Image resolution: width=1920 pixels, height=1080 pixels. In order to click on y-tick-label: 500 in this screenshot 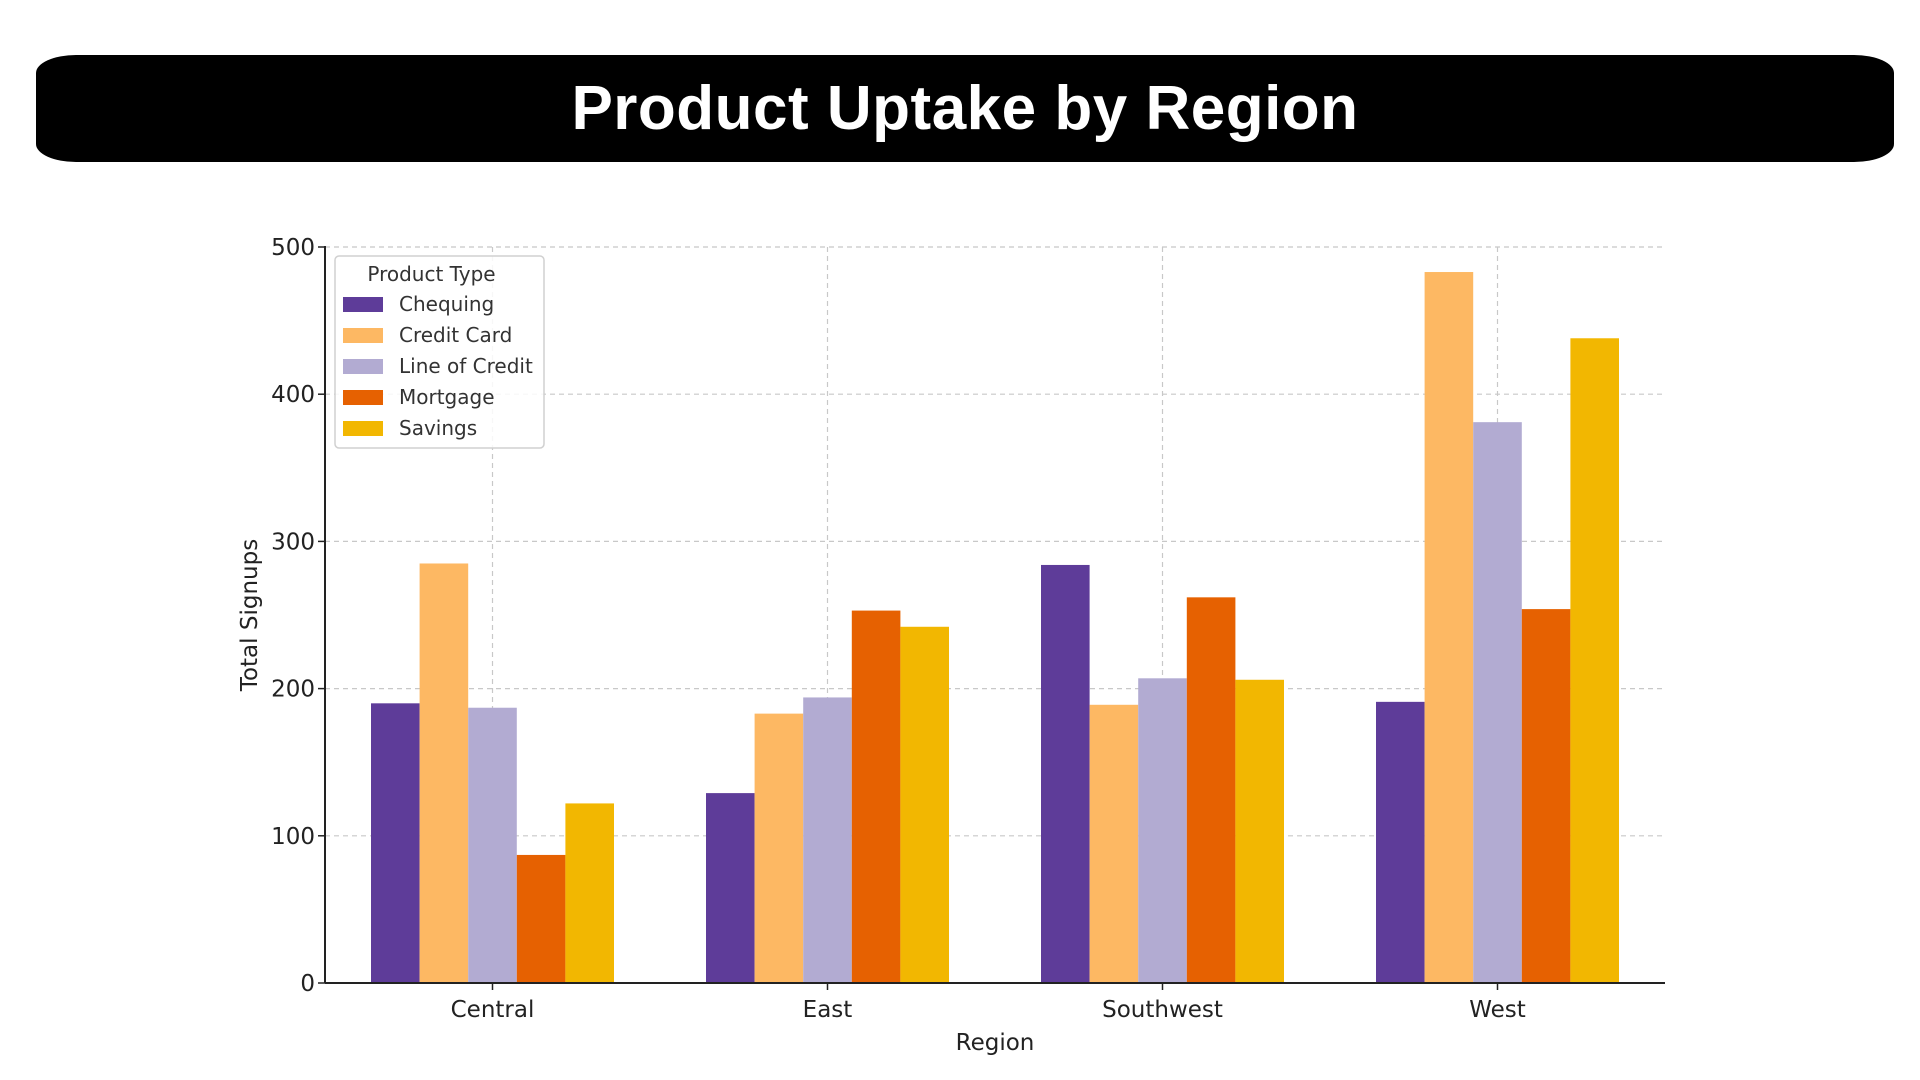, I will do `click(293, 248)`.